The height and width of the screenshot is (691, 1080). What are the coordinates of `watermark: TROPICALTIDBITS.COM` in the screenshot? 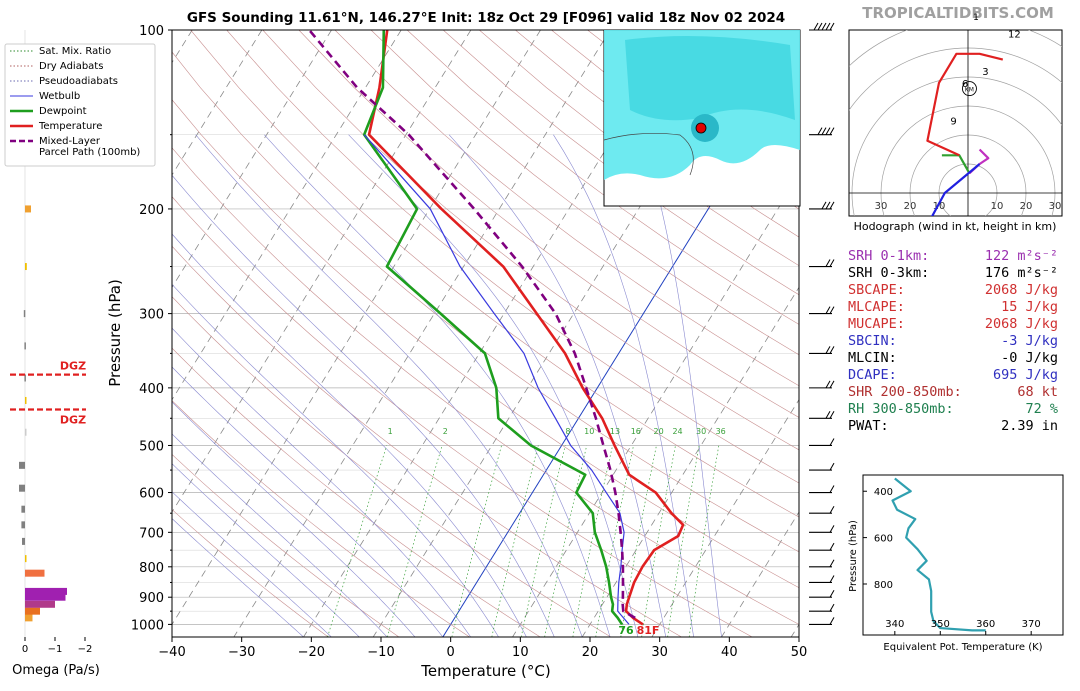 It's located at (958, 13).